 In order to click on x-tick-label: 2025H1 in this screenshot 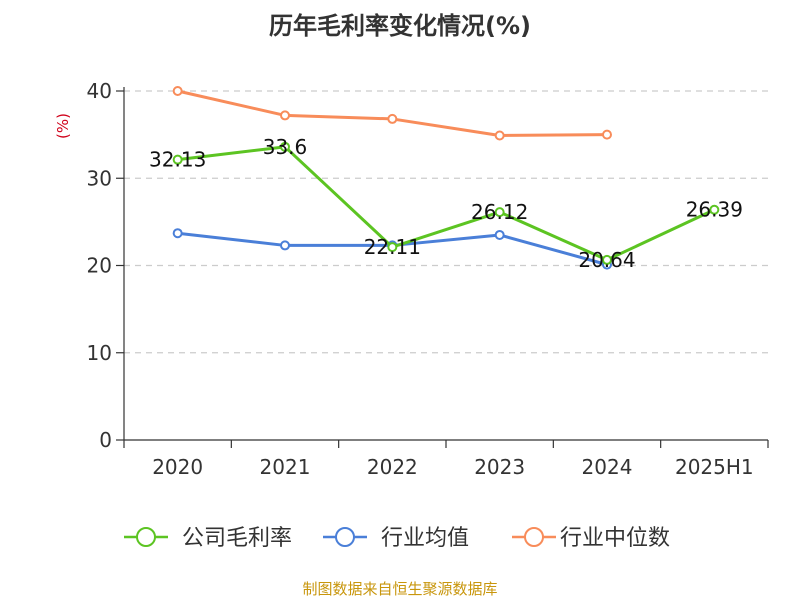, I will do `click(714, 467)`.